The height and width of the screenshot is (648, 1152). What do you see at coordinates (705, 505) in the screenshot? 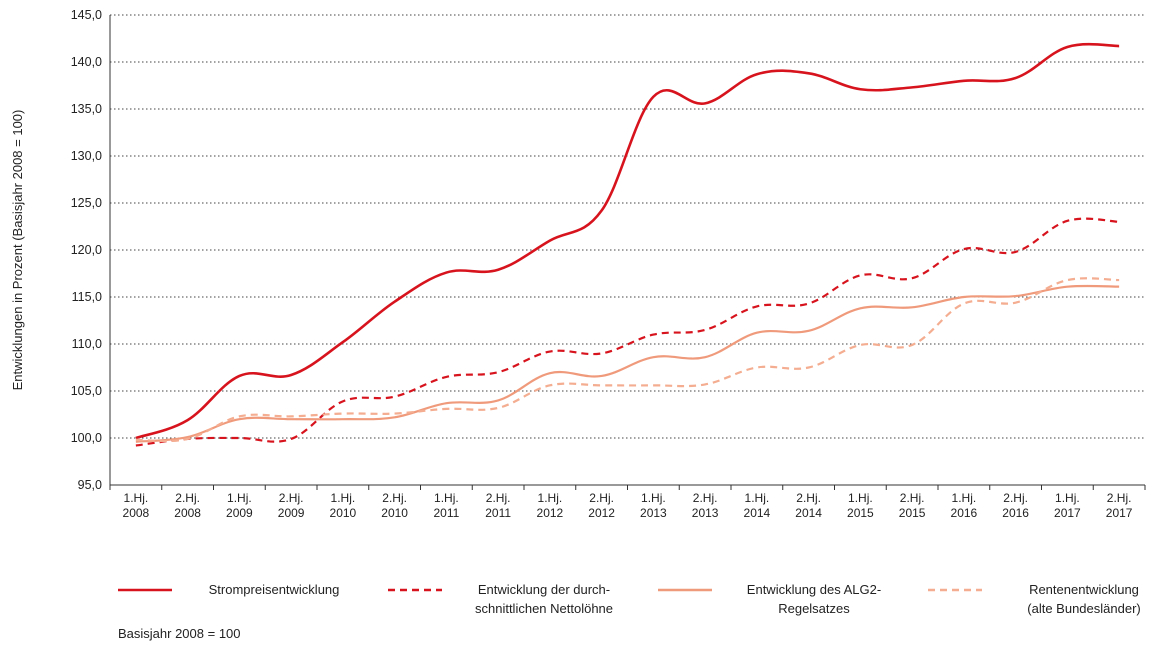
I see `x-tick-label: 2.Hj. 2013` at bounding box center [705, 505].